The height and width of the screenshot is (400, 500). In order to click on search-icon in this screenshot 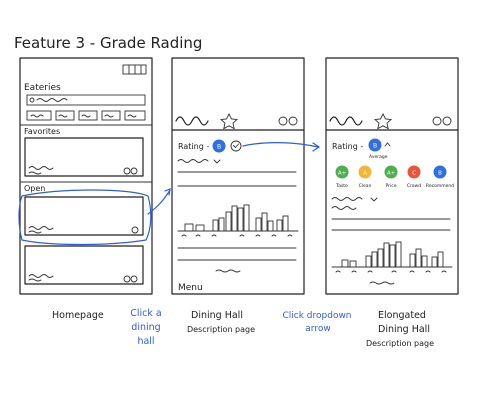, I will do `click(32, 100)`.